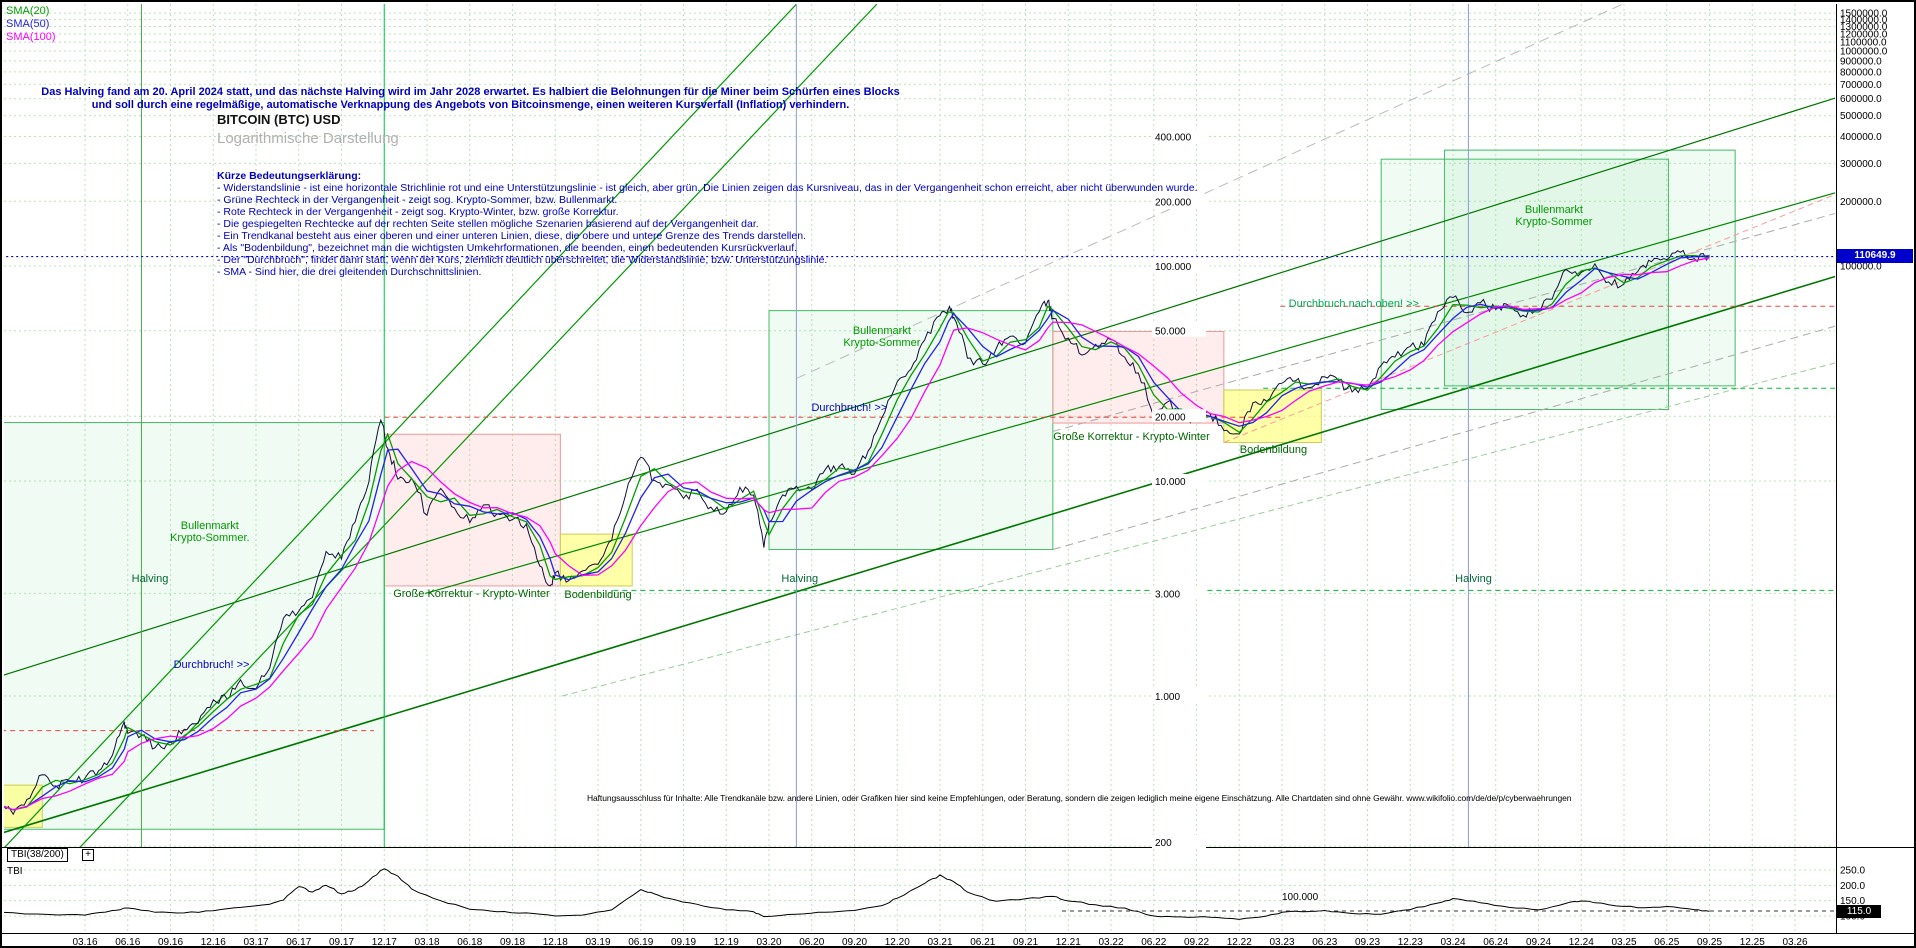 This screenshot has width=1916, height=948. Describe the element at coordinates (1239, 942) in the screenshot. I see `x-axis-label: 12.22` at that location.